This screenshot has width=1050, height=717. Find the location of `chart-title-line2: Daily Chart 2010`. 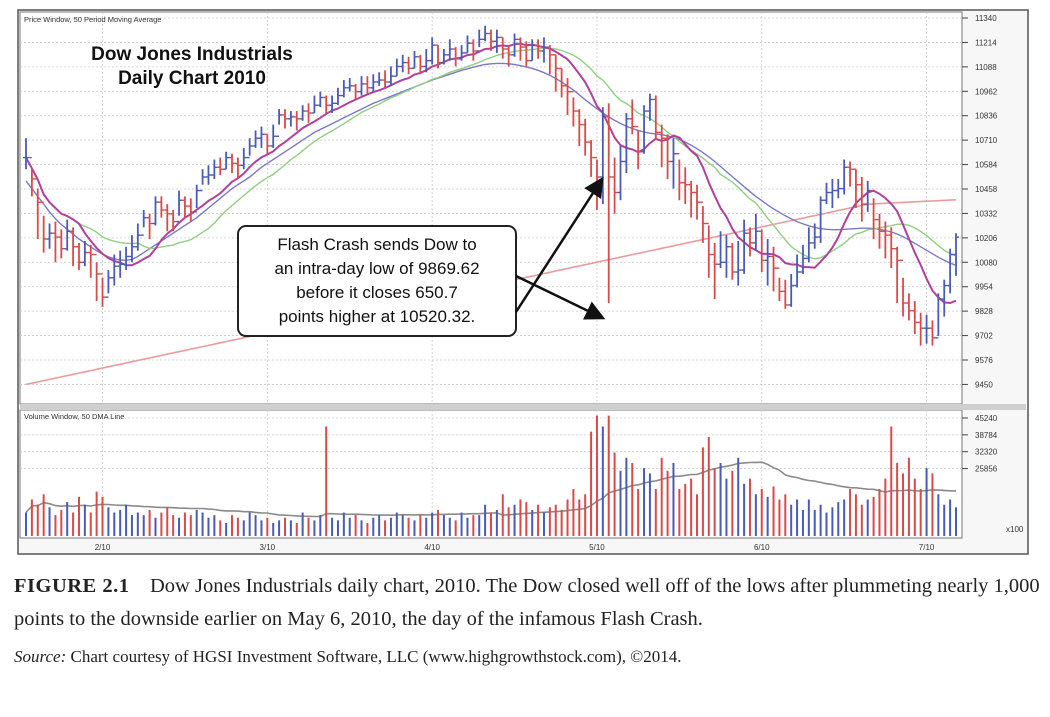

chart-title-line2: Daily Chart 2010 is located at coordinates (192, 78).